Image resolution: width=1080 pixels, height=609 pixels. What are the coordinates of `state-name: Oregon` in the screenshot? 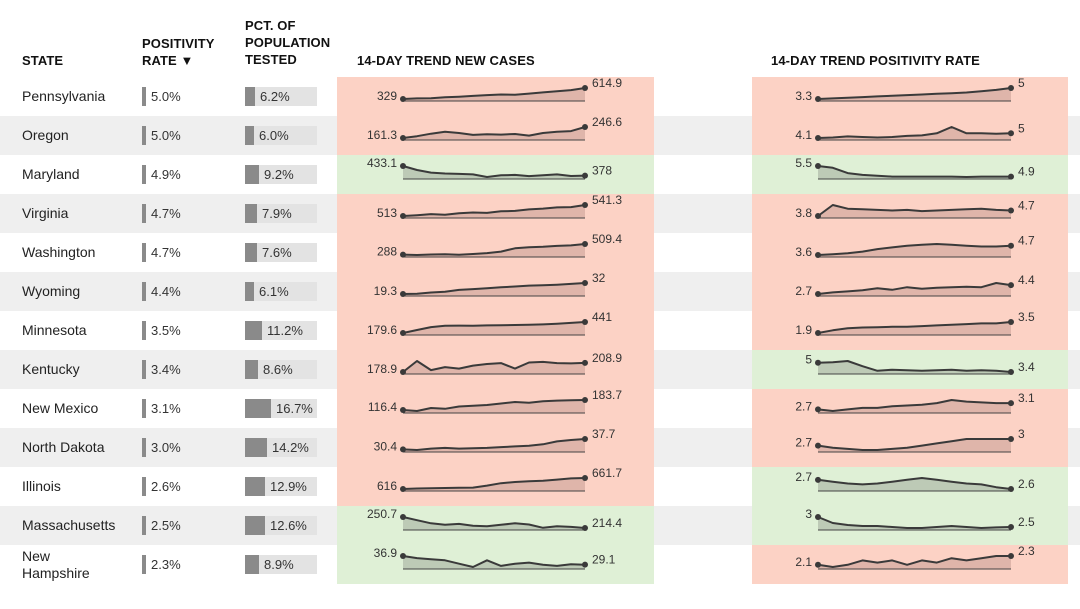 It's located at (45, 135).